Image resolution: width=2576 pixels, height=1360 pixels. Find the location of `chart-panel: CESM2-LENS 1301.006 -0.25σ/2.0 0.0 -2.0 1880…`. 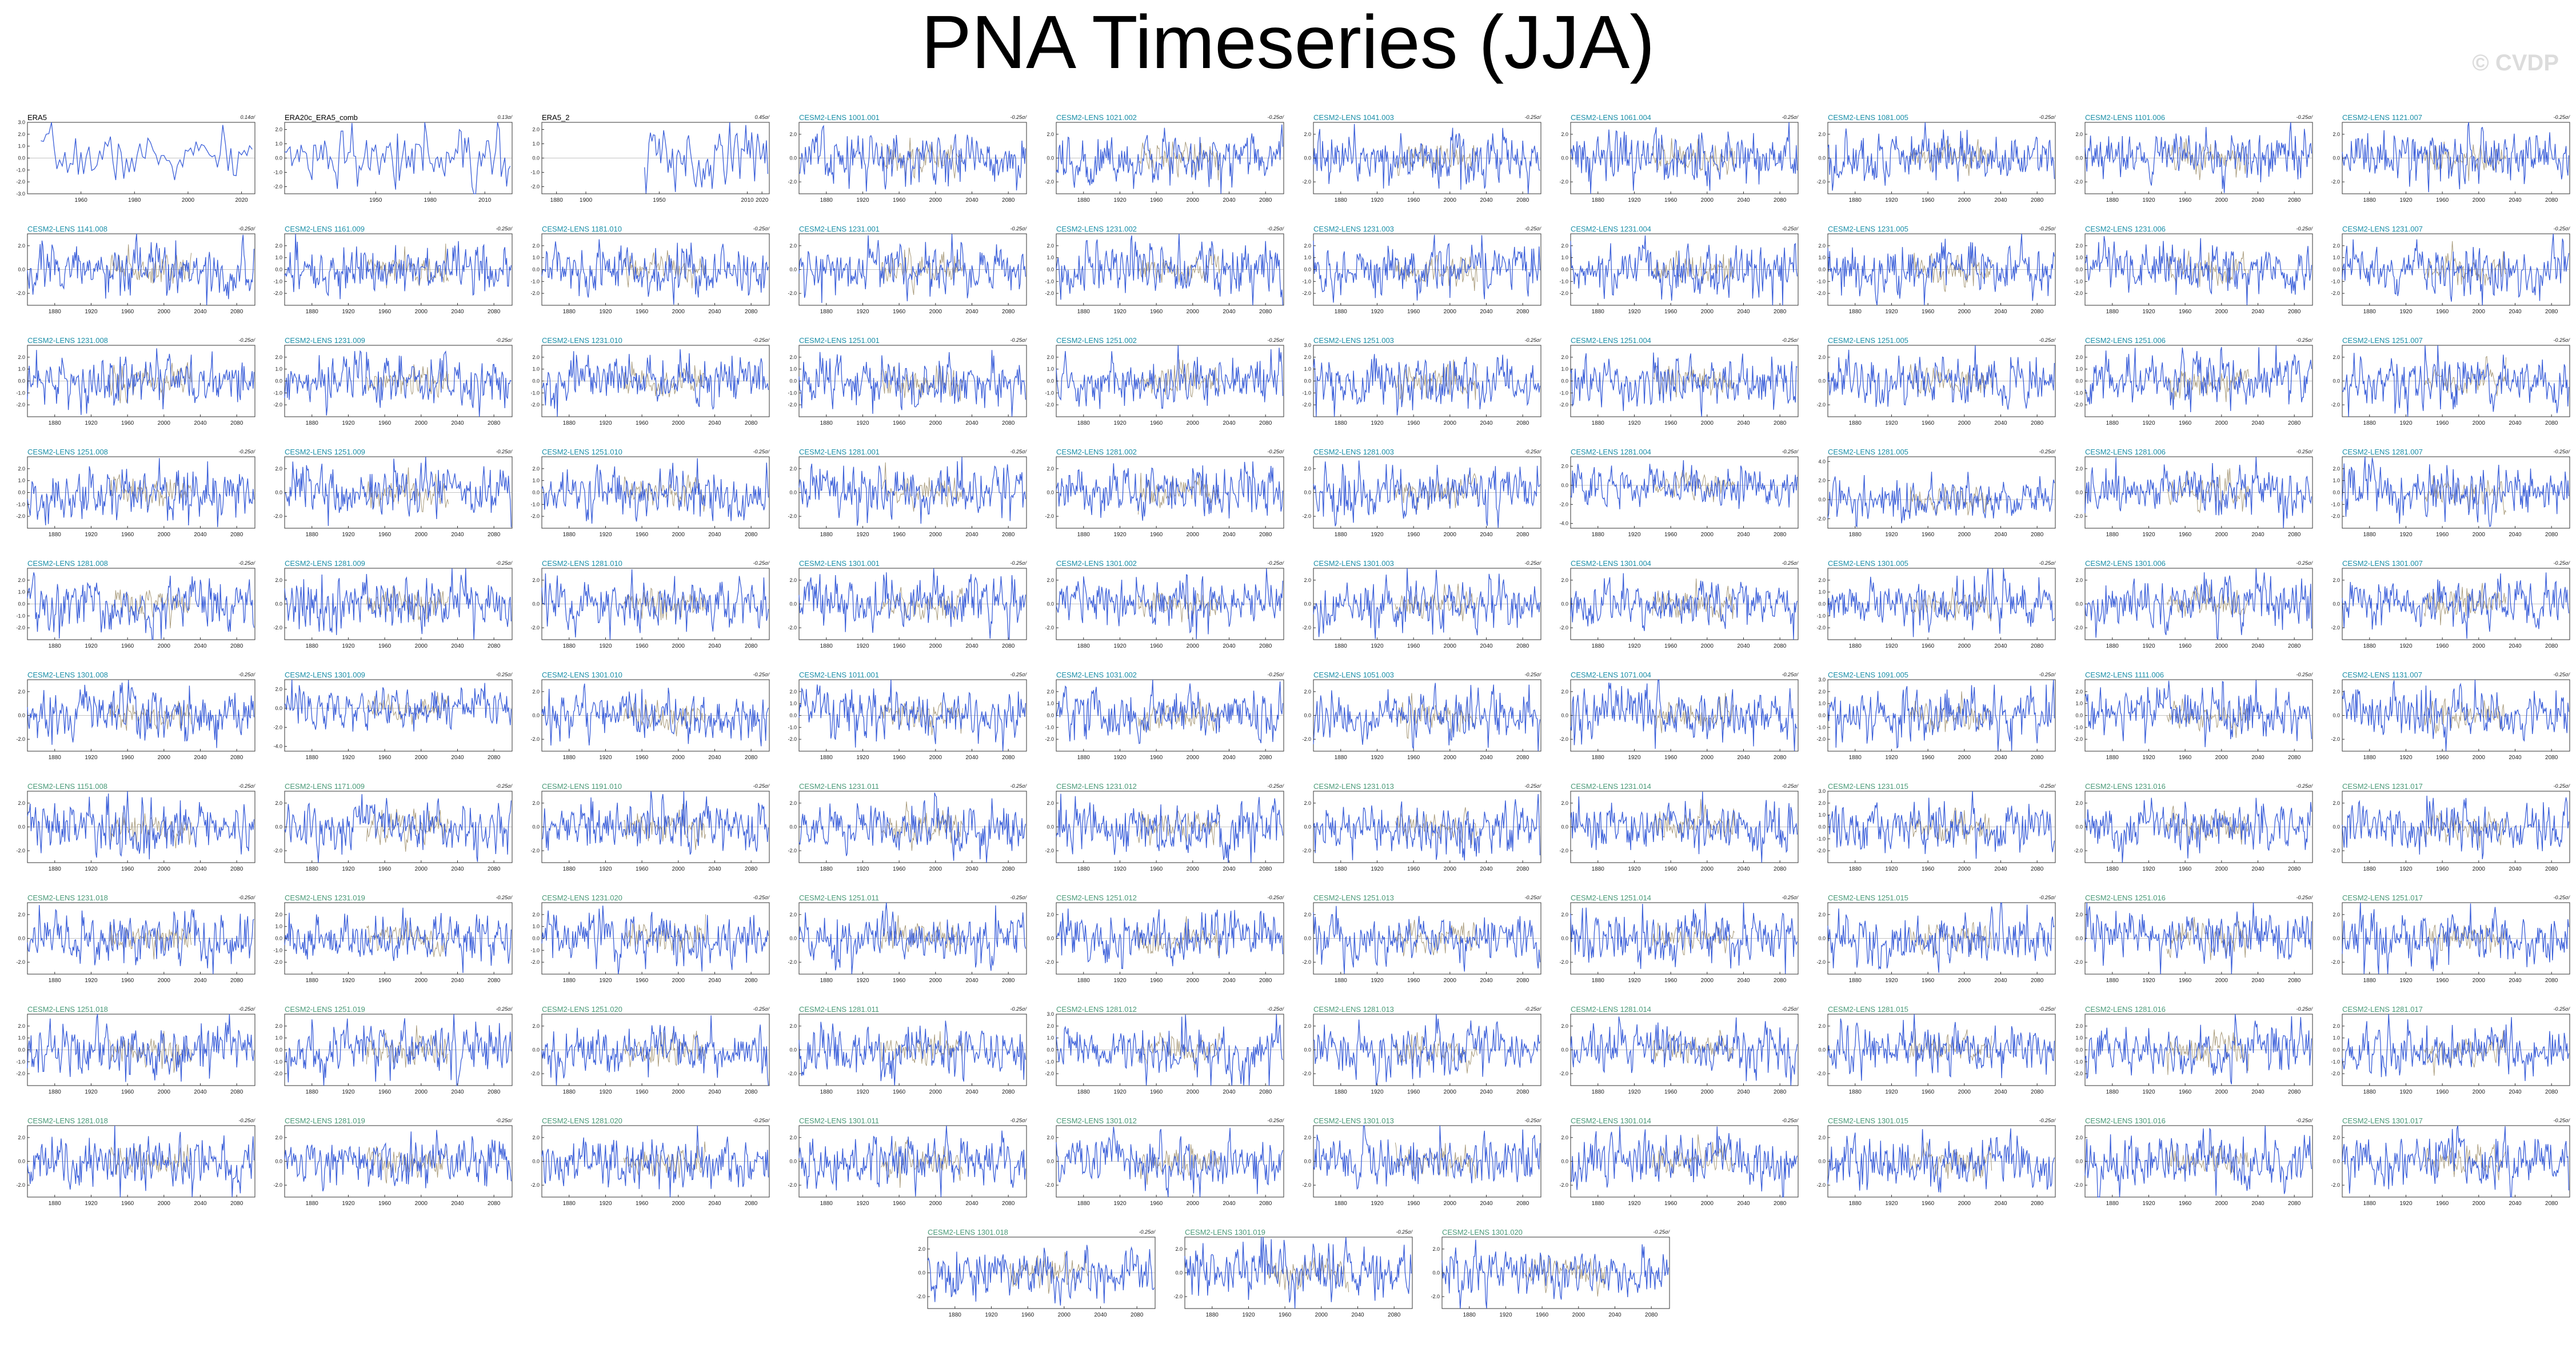

chart-panel: CESM2-LENS 1301.006 -0.25σ/2.0 0.0 -2.0 1880… is located at coordinates (2193, 608).